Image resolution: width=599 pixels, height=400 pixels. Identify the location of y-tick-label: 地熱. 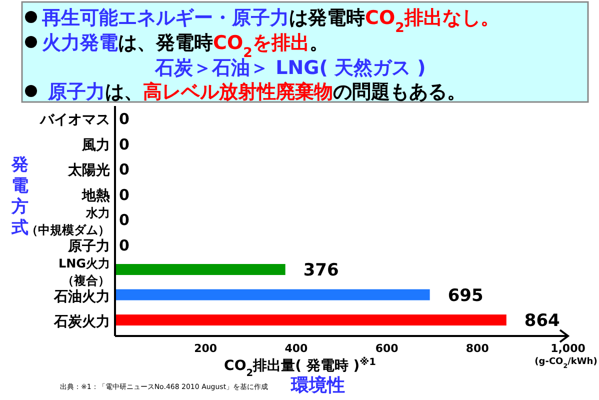
(95, 196).